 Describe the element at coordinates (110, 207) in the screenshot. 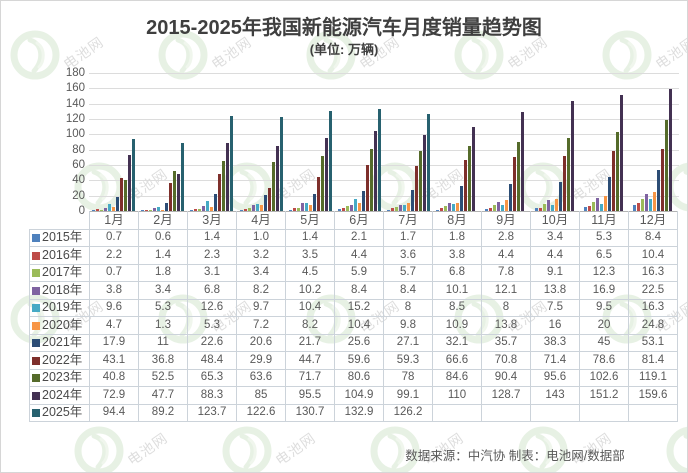

I see `bar-2019年-1月` at that location.